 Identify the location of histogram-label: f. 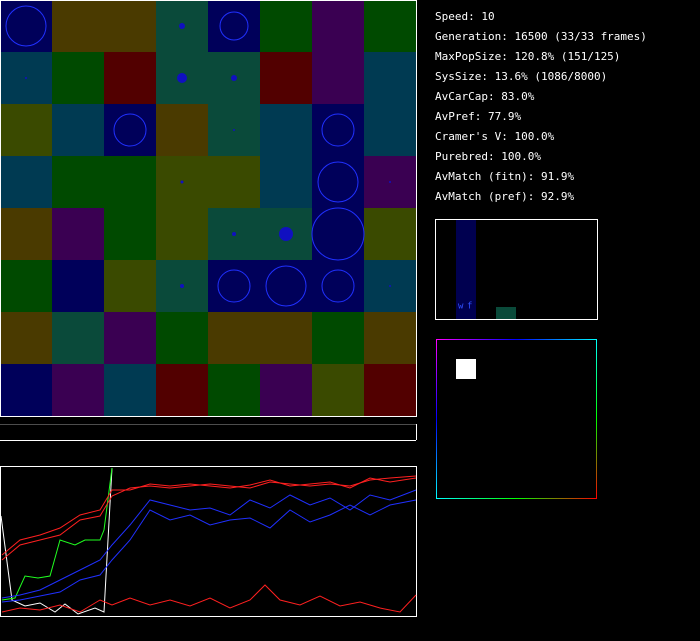
(469, 307).